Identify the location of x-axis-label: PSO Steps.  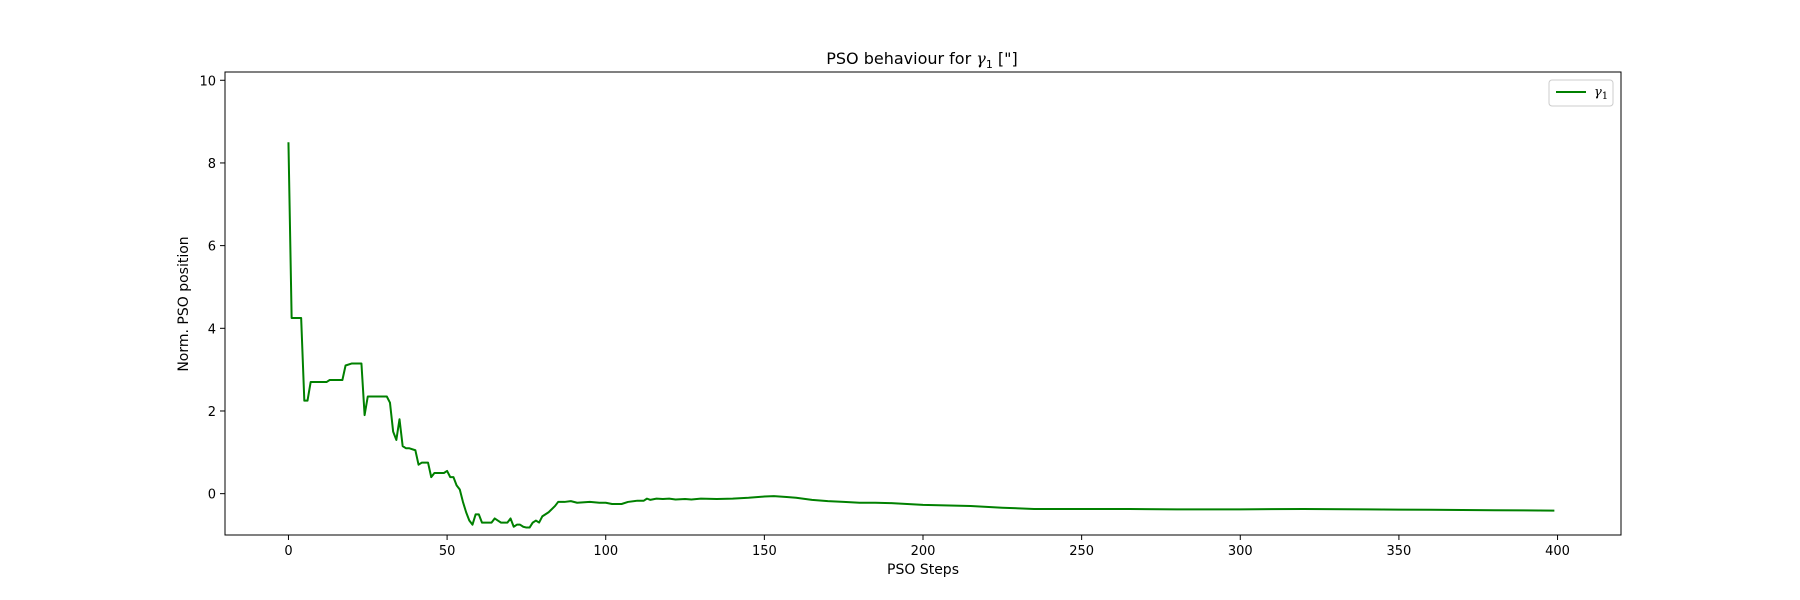
(923, 570).